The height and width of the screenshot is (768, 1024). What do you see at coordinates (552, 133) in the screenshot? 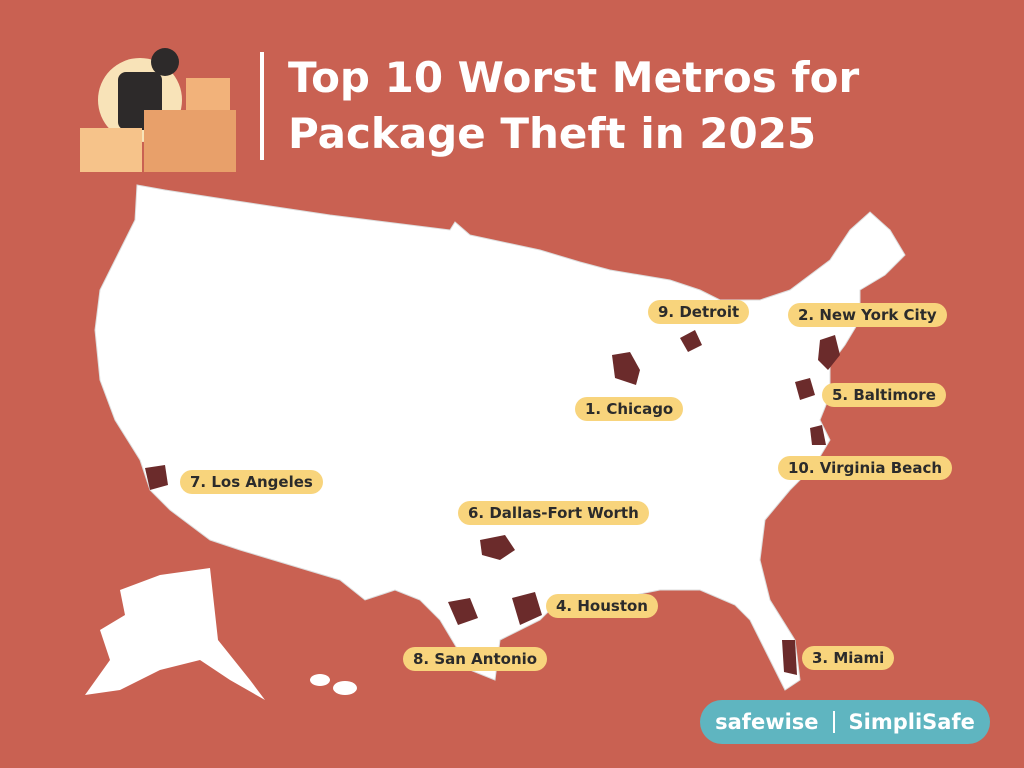
I see `title-line: Package Theft in 2025` at bounding box center [552, 133].